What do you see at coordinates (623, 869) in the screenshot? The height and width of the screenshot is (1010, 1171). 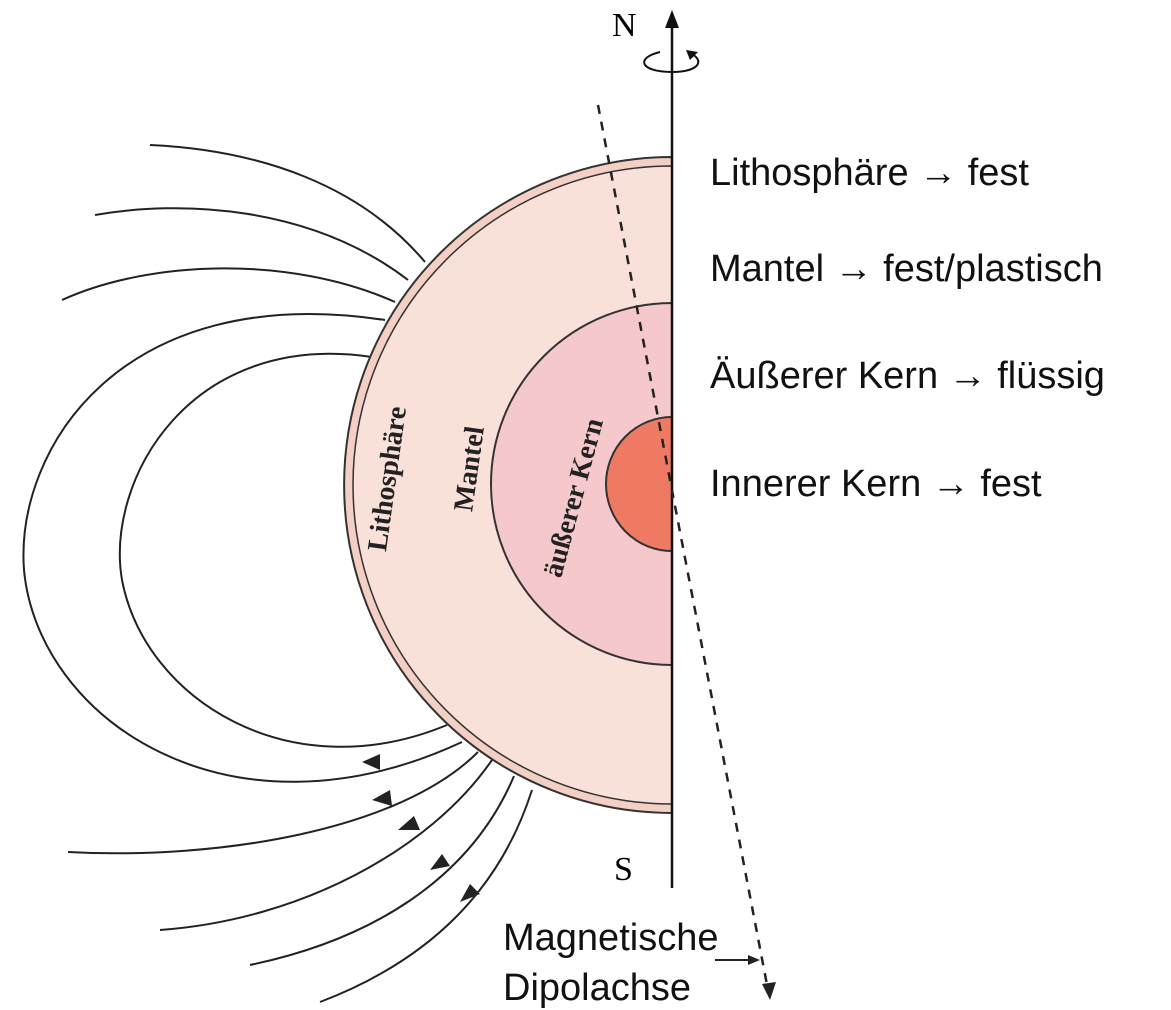 I see `south-label: S` at bounding box center [623, 869].